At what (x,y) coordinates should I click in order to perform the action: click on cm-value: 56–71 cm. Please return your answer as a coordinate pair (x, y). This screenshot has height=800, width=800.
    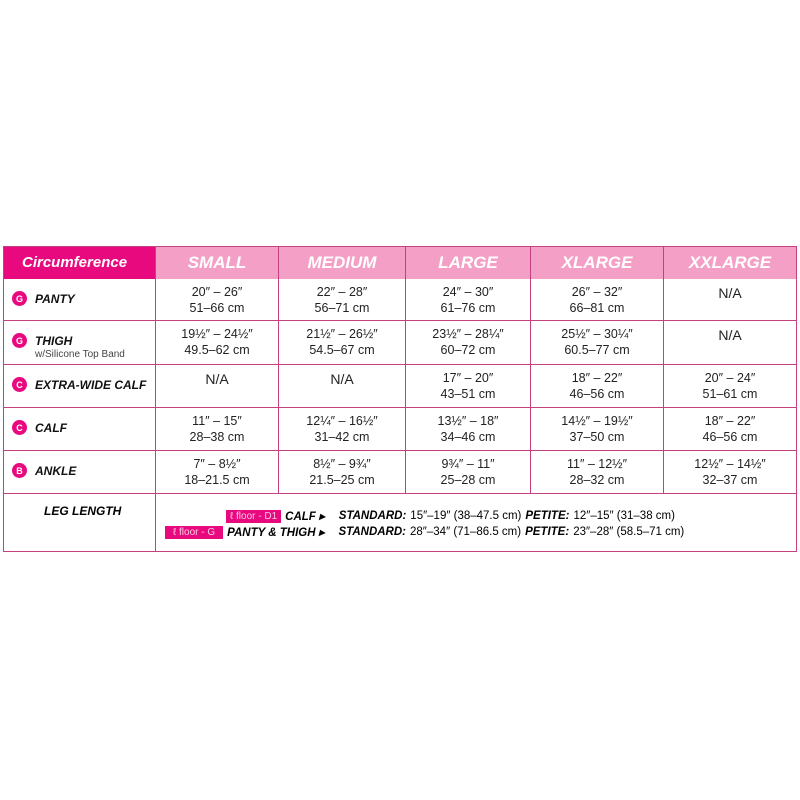
    Looking at the image, I should click on (342, 308).